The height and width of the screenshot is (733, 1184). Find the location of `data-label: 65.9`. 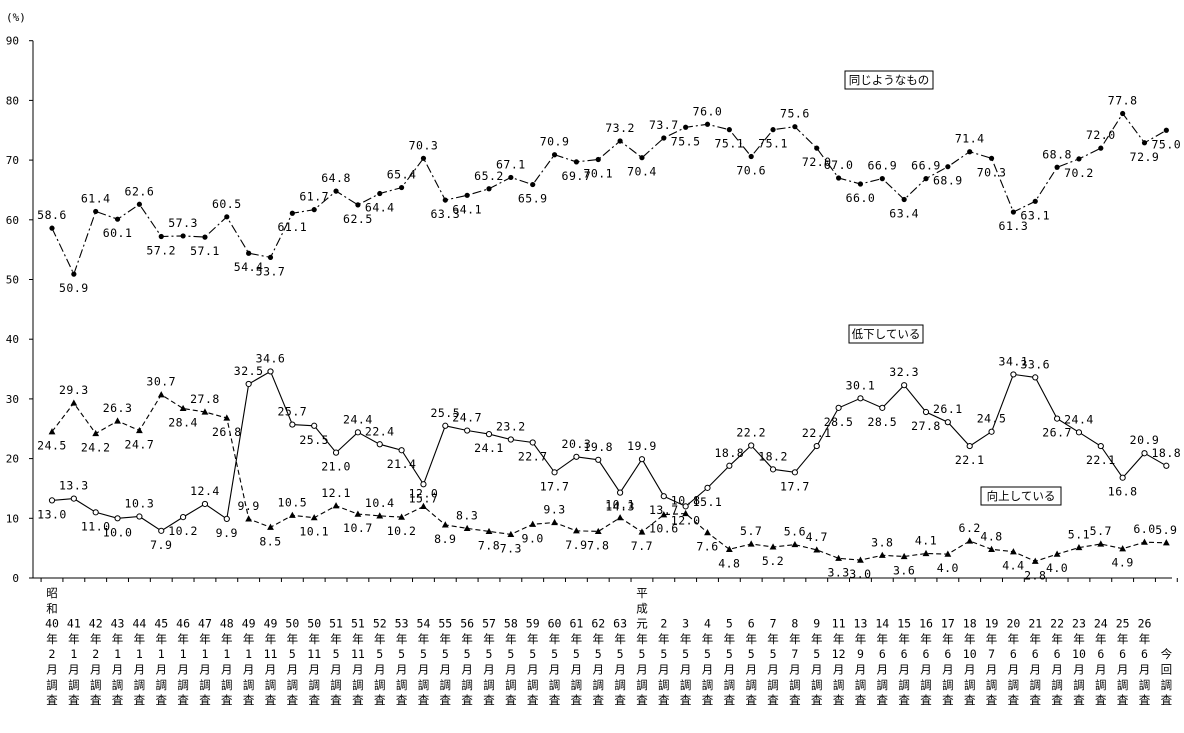

data-label: 65.9 is located at coordinates (533, 199).